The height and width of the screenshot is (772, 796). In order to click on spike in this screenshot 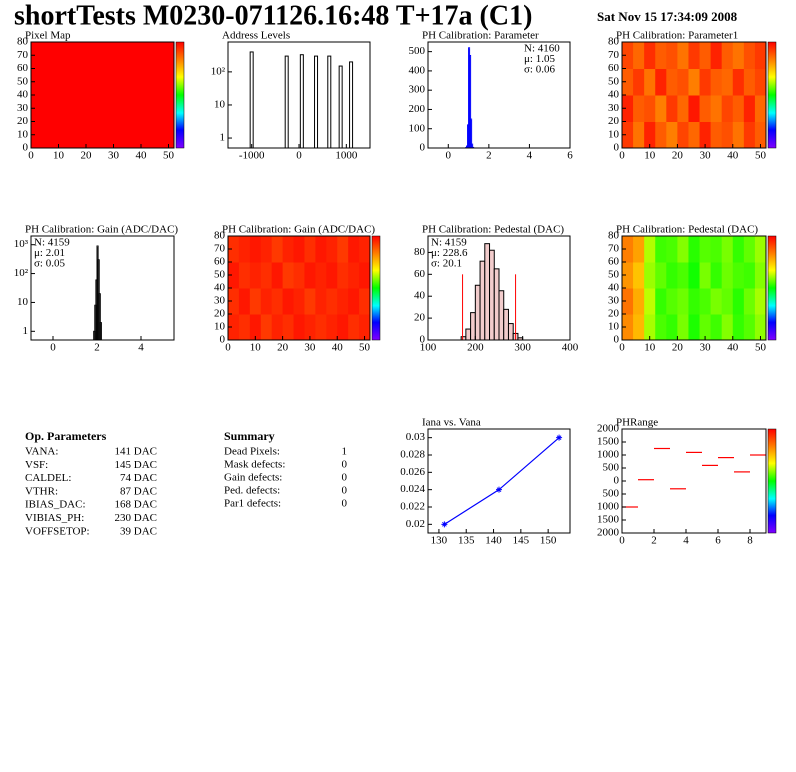, I will do `click(351, 105)`.